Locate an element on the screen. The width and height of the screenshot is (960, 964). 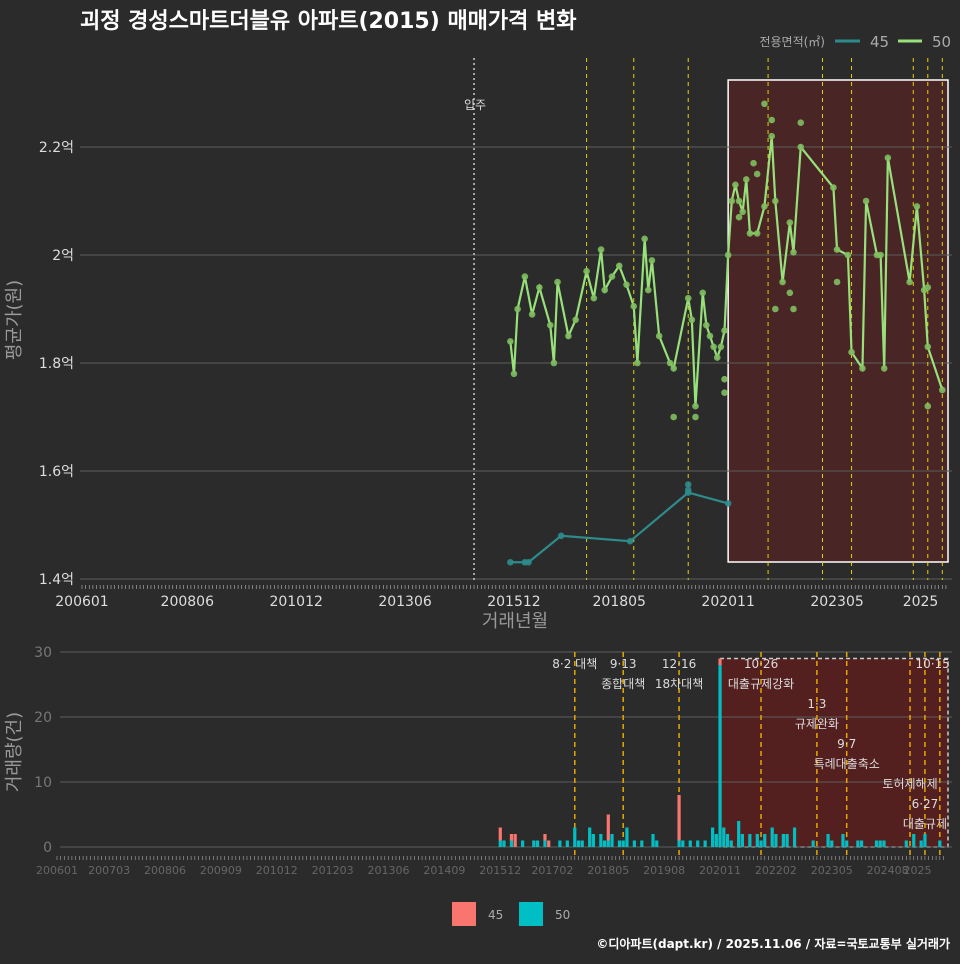
x-tick-label: 201409 is located at coordinates (444, 870).